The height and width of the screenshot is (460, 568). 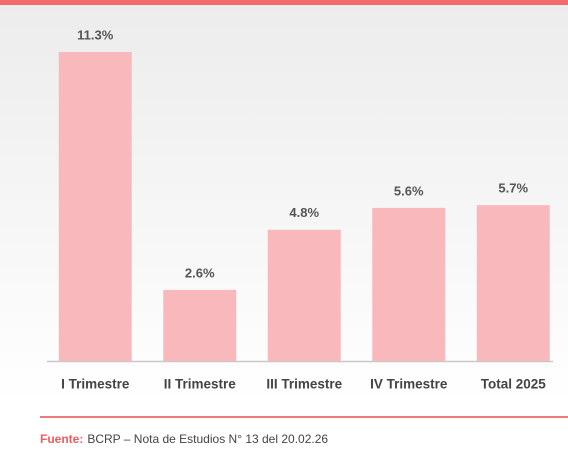 What do you see at coordinates (304, 212) in the screenshot?
I see `data-label: 4.8%` at bounding box center [304, 212].